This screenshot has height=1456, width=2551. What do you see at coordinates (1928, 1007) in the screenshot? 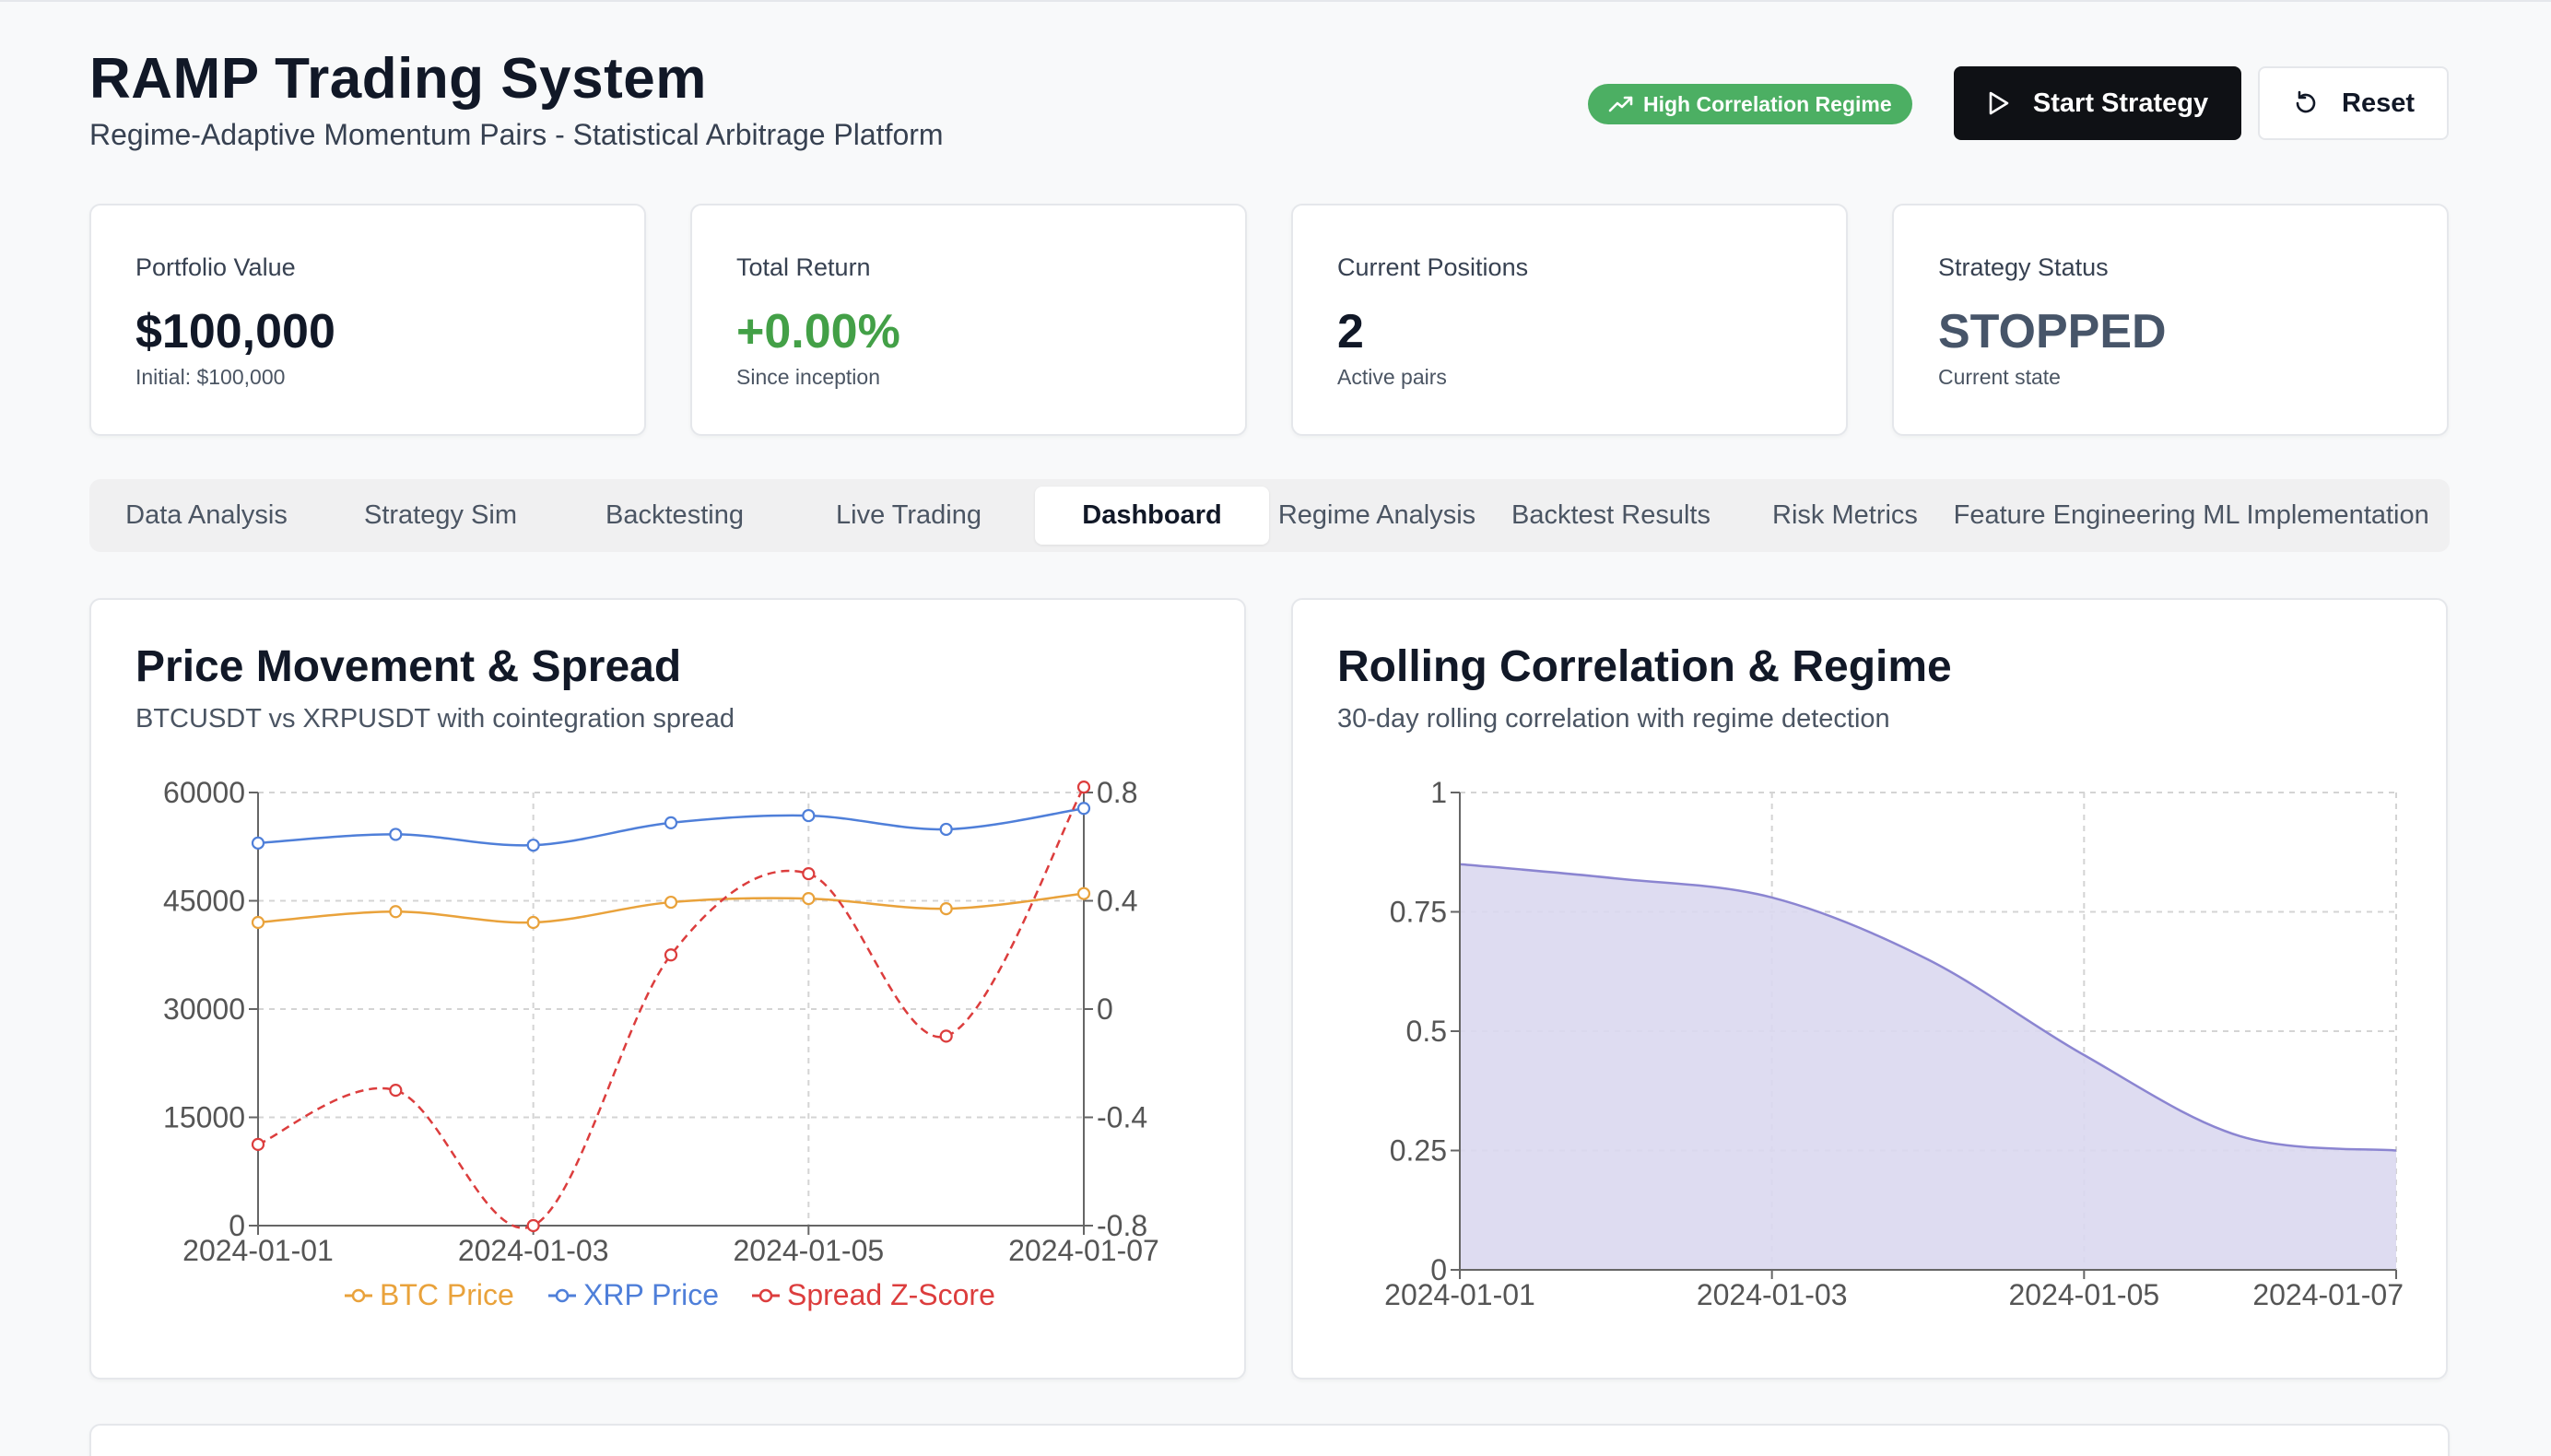
I see `correlation-line` at bounding box center [1928, 1007].